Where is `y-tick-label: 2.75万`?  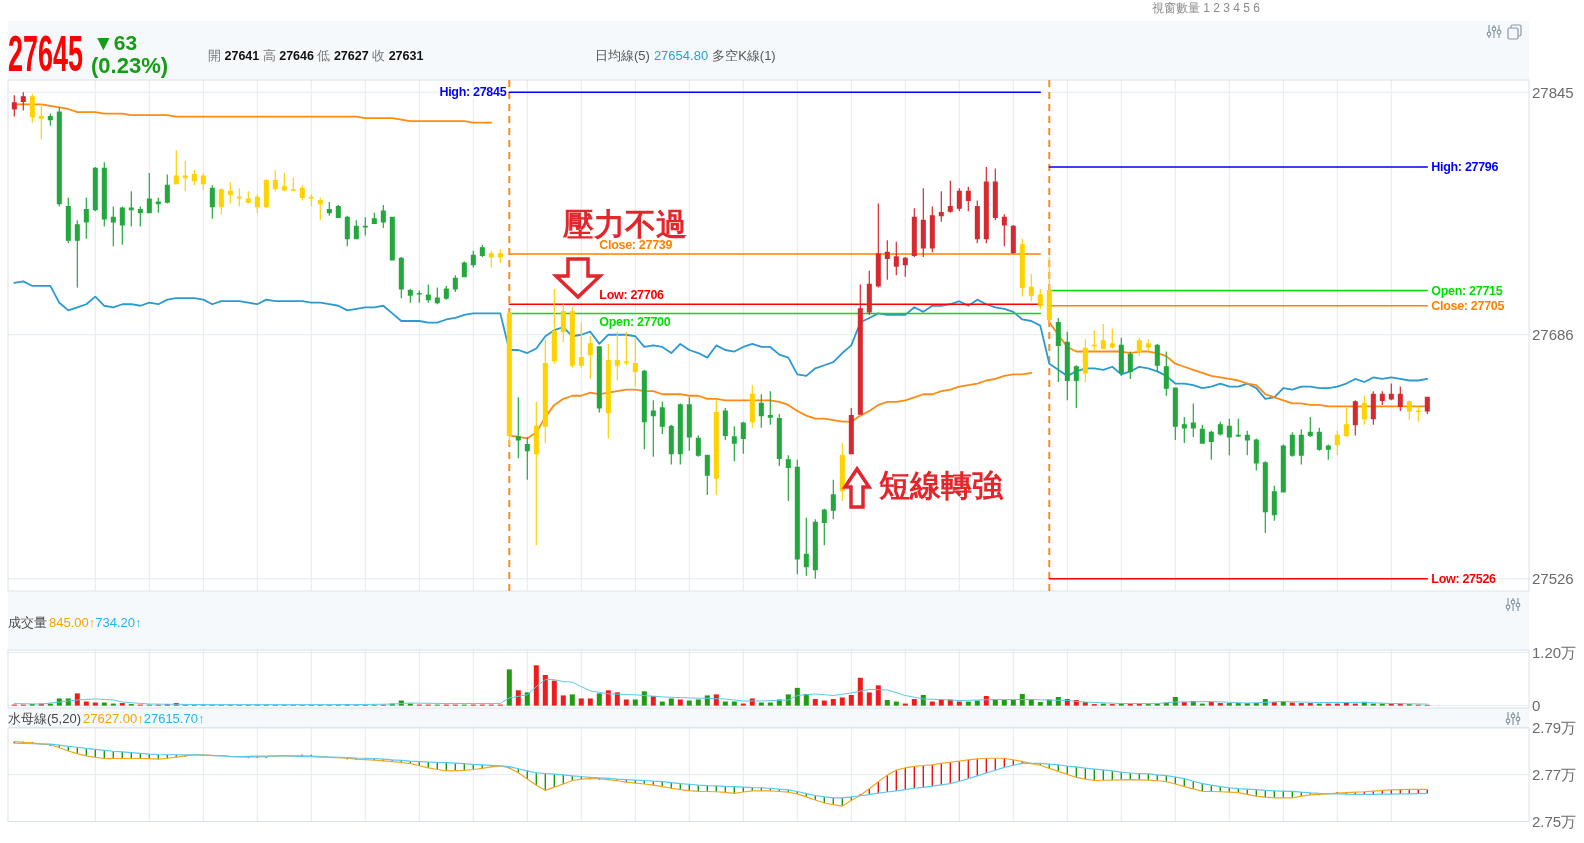
y-tick-label: 2.75万 is located at coordinates (1554, 821).